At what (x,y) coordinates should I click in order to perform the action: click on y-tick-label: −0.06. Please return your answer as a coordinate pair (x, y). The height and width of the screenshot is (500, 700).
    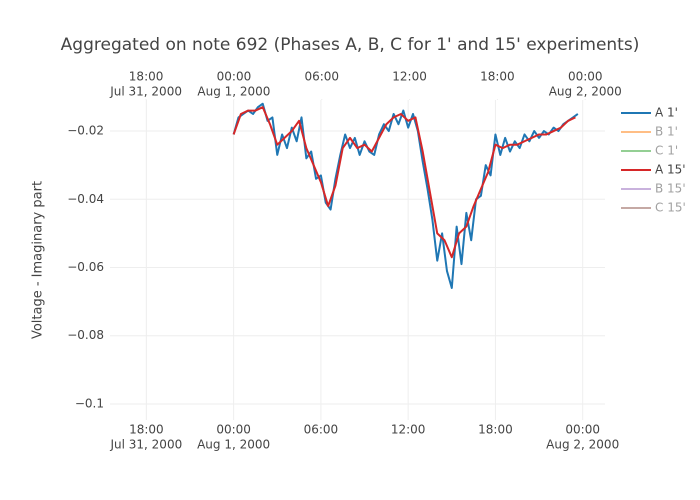
    Looking at the image, I should click on (85, 267).